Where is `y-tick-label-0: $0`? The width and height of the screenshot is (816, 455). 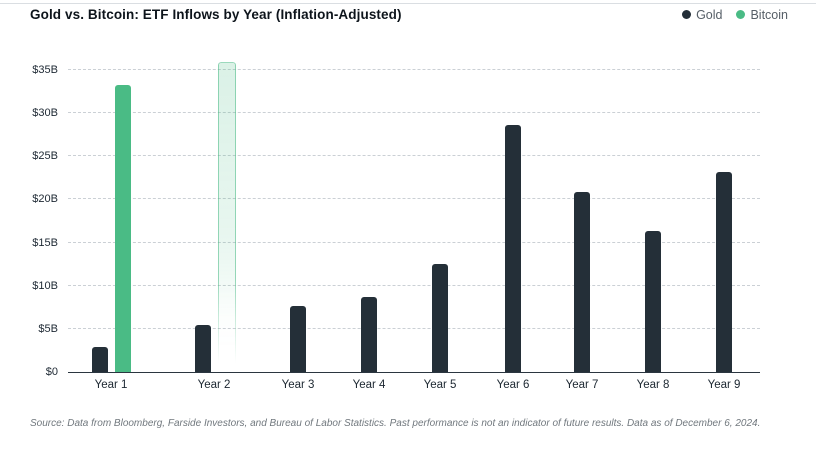
y-tick-label-0: $0 is located at coordinates (51, 372).